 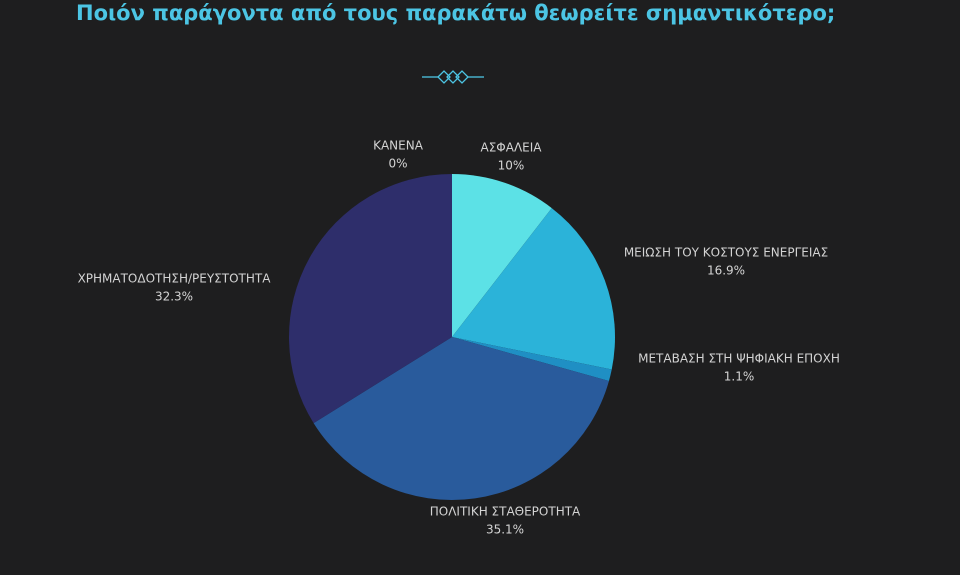 What do you see at coordinates (398, 146) in the screenshot?
I see `slice-label: ΚΑΝΕΝΑ` at bounding box center [398, 146].